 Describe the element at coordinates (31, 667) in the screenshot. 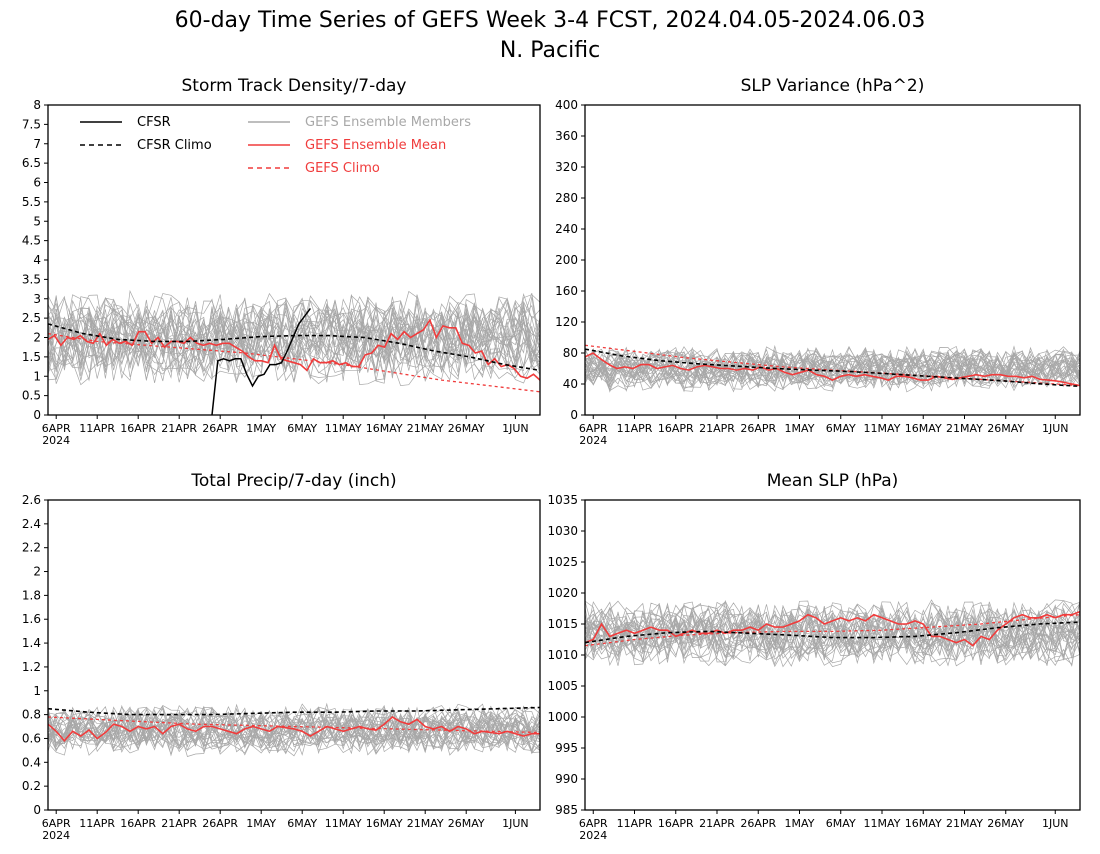

I see `y-tick-label: 1.2` at that location.